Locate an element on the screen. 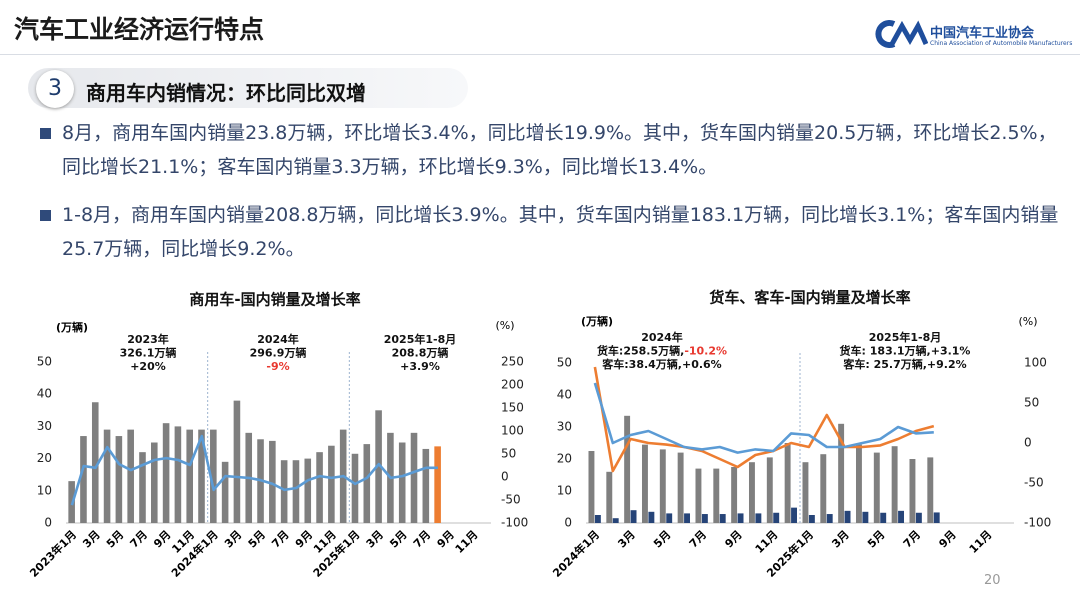 The image size is (1080, 607). y2-tick-label: 250 is located at coordinates (512, 362).